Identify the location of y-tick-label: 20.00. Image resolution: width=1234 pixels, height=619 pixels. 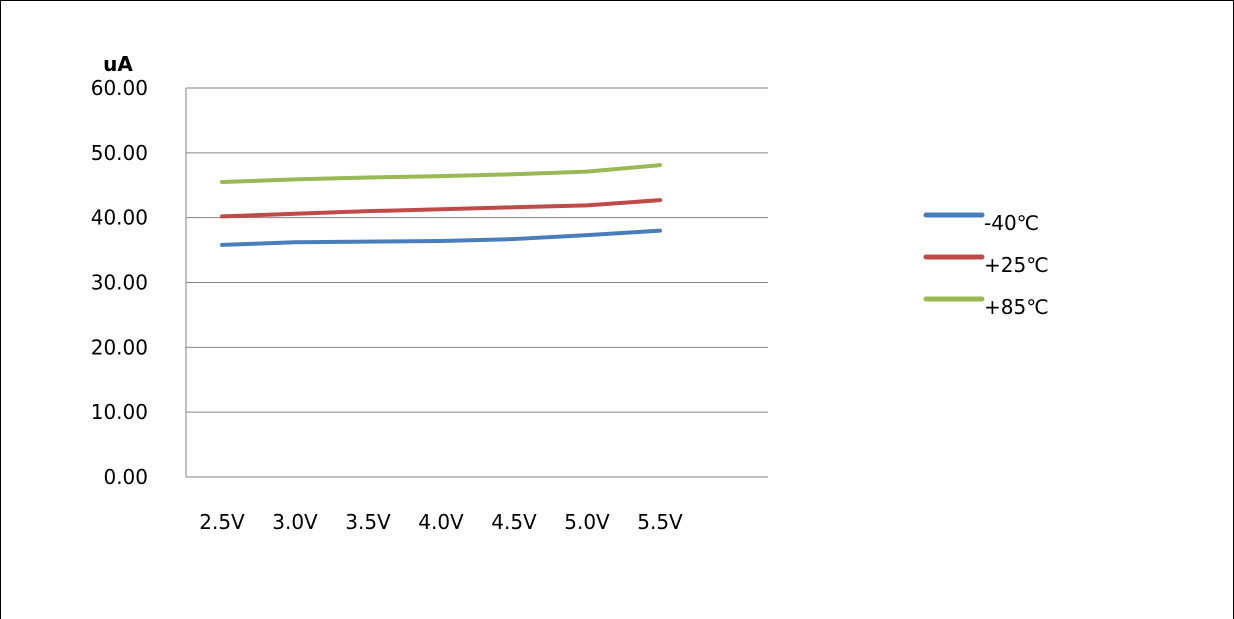
(119, 347).